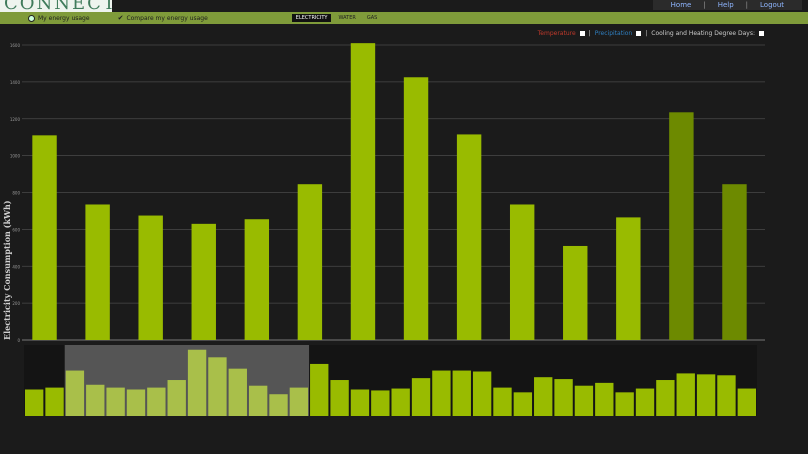  I want to click on y-tick-label: 1200, so click(15, 119).